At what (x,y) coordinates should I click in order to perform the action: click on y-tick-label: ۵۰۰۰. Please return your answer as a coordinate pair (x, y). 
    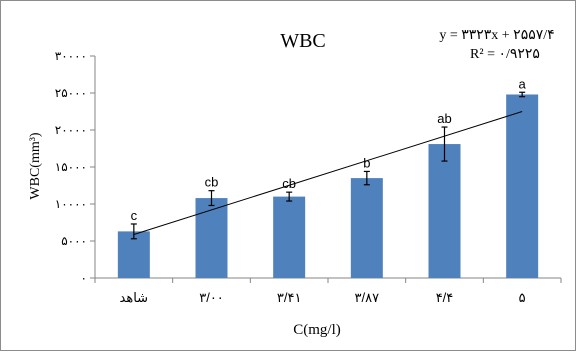
    Looking at the image, I should click on (74, 241).